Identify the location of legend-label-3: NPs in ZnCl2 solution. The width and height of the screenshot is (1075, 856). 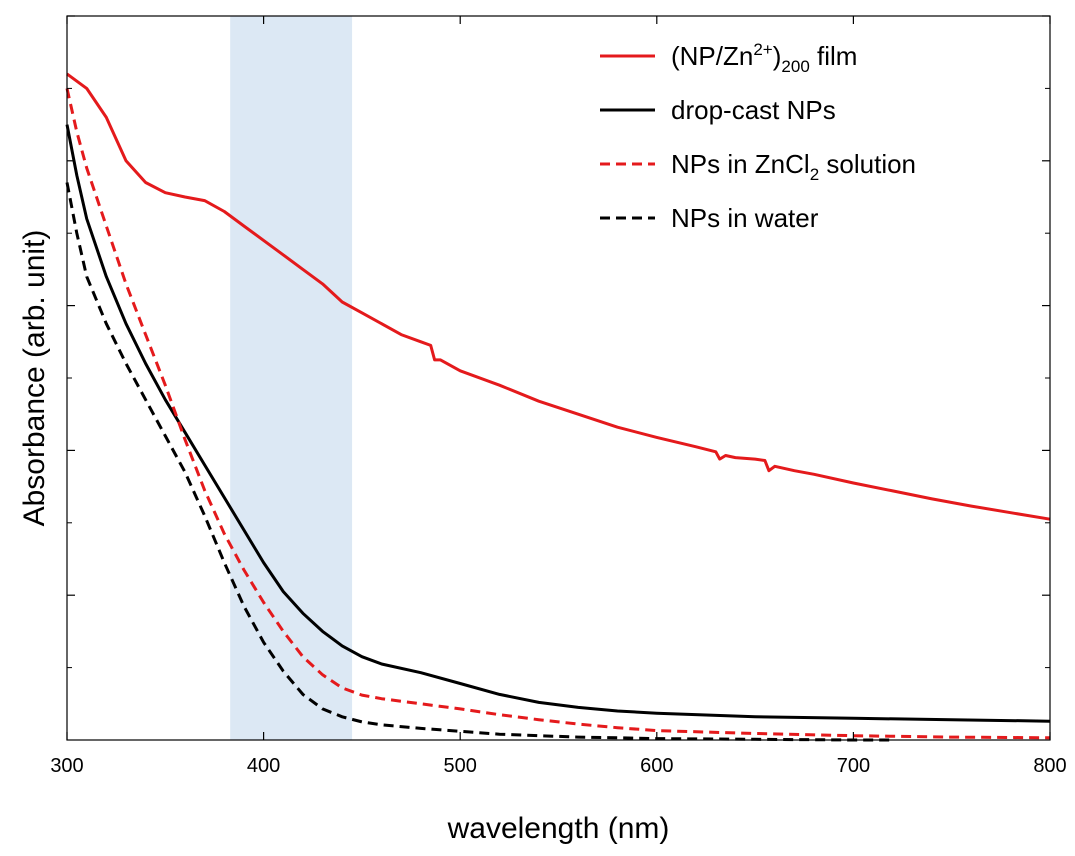
(793, 166).